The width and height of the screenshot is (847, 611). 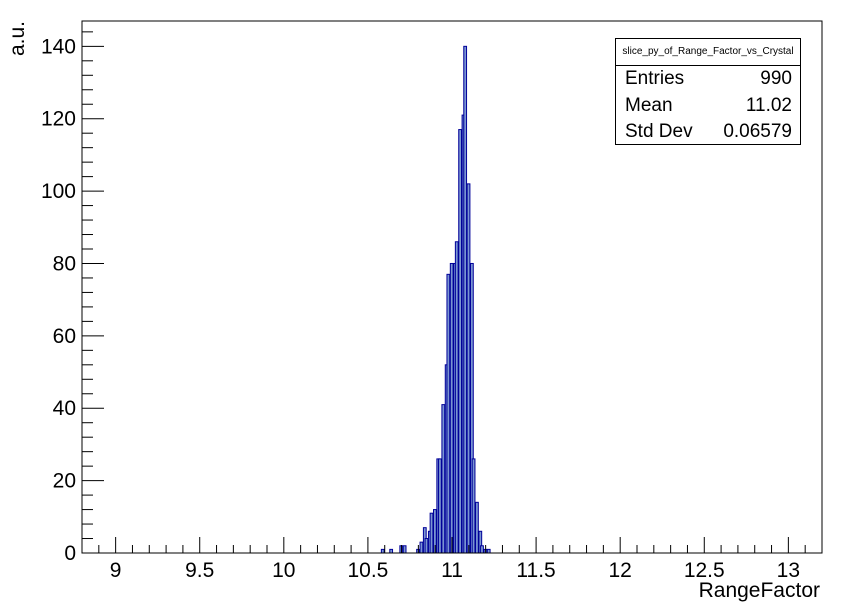 What do you see at coordinates (708, 106) in the screenshot?
I see `stats-row-mean: Mean 11.02` at bounding box center [708, 106].